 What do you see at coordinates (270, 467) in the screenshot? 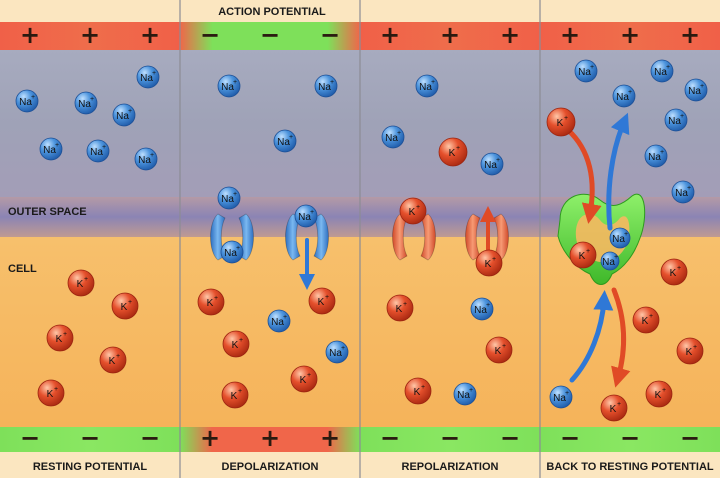
I see `panel-caption: DEPOLARIZATION` at bounding box center [270, 467].